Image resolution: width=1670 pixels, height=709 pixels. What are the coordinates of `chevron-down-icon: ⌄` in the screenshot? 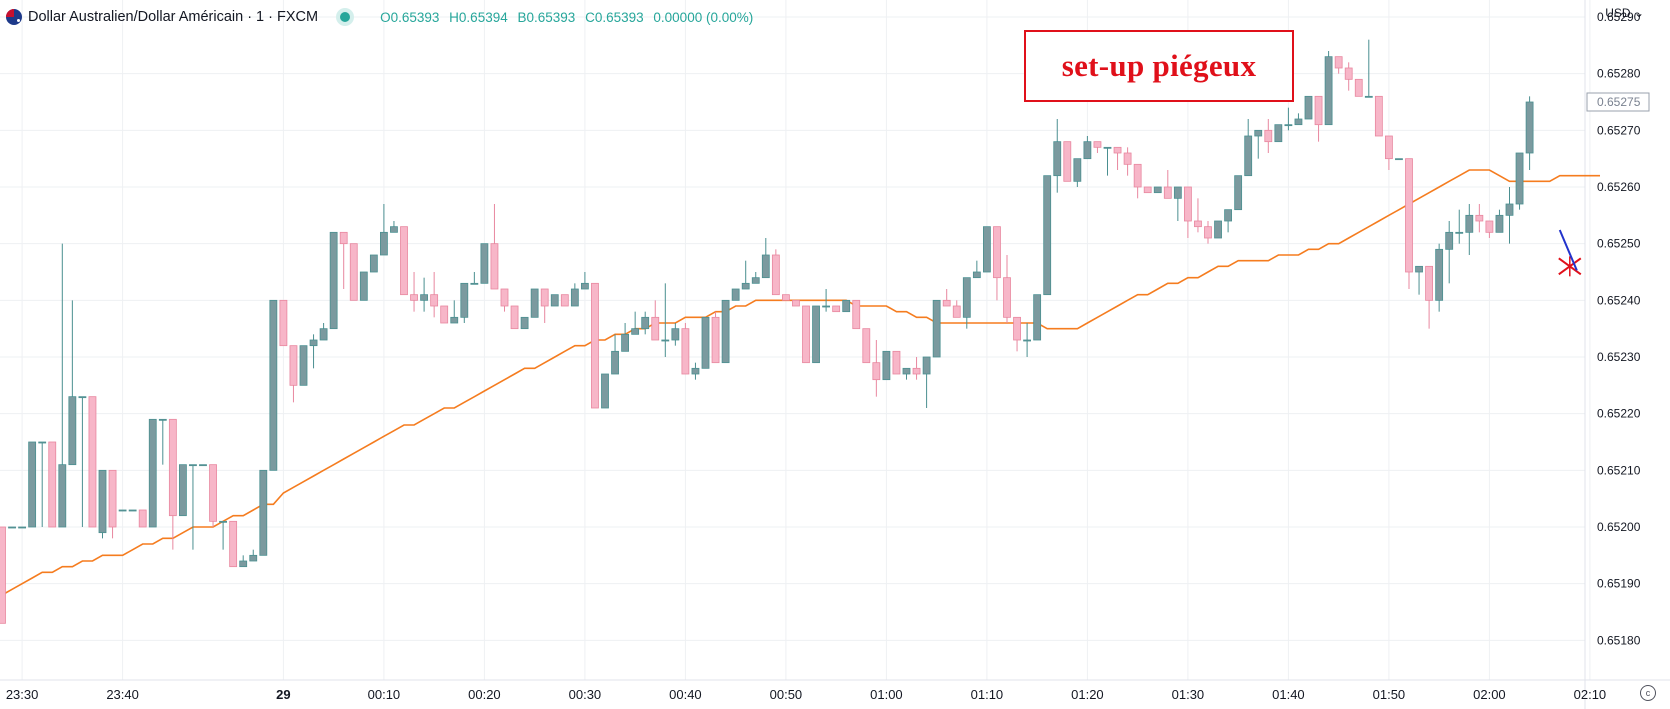 It's located at (1638, 13).